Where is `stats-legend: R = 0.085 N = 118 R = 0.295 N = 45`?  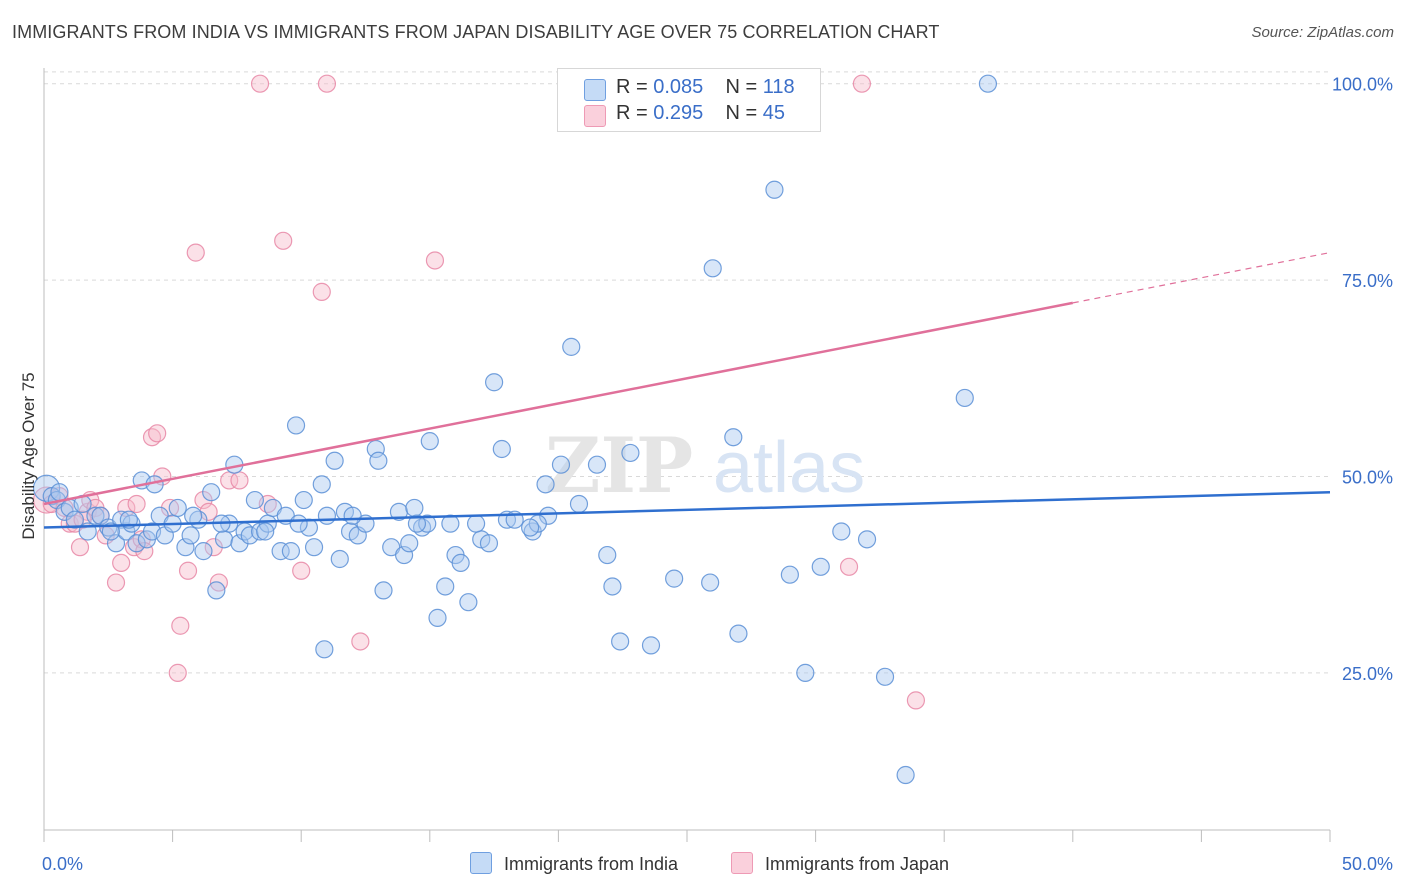
stats-legend: R = 0.085 N = 118 R = 0.295 N = 45 is located at coordinates (689, 100).